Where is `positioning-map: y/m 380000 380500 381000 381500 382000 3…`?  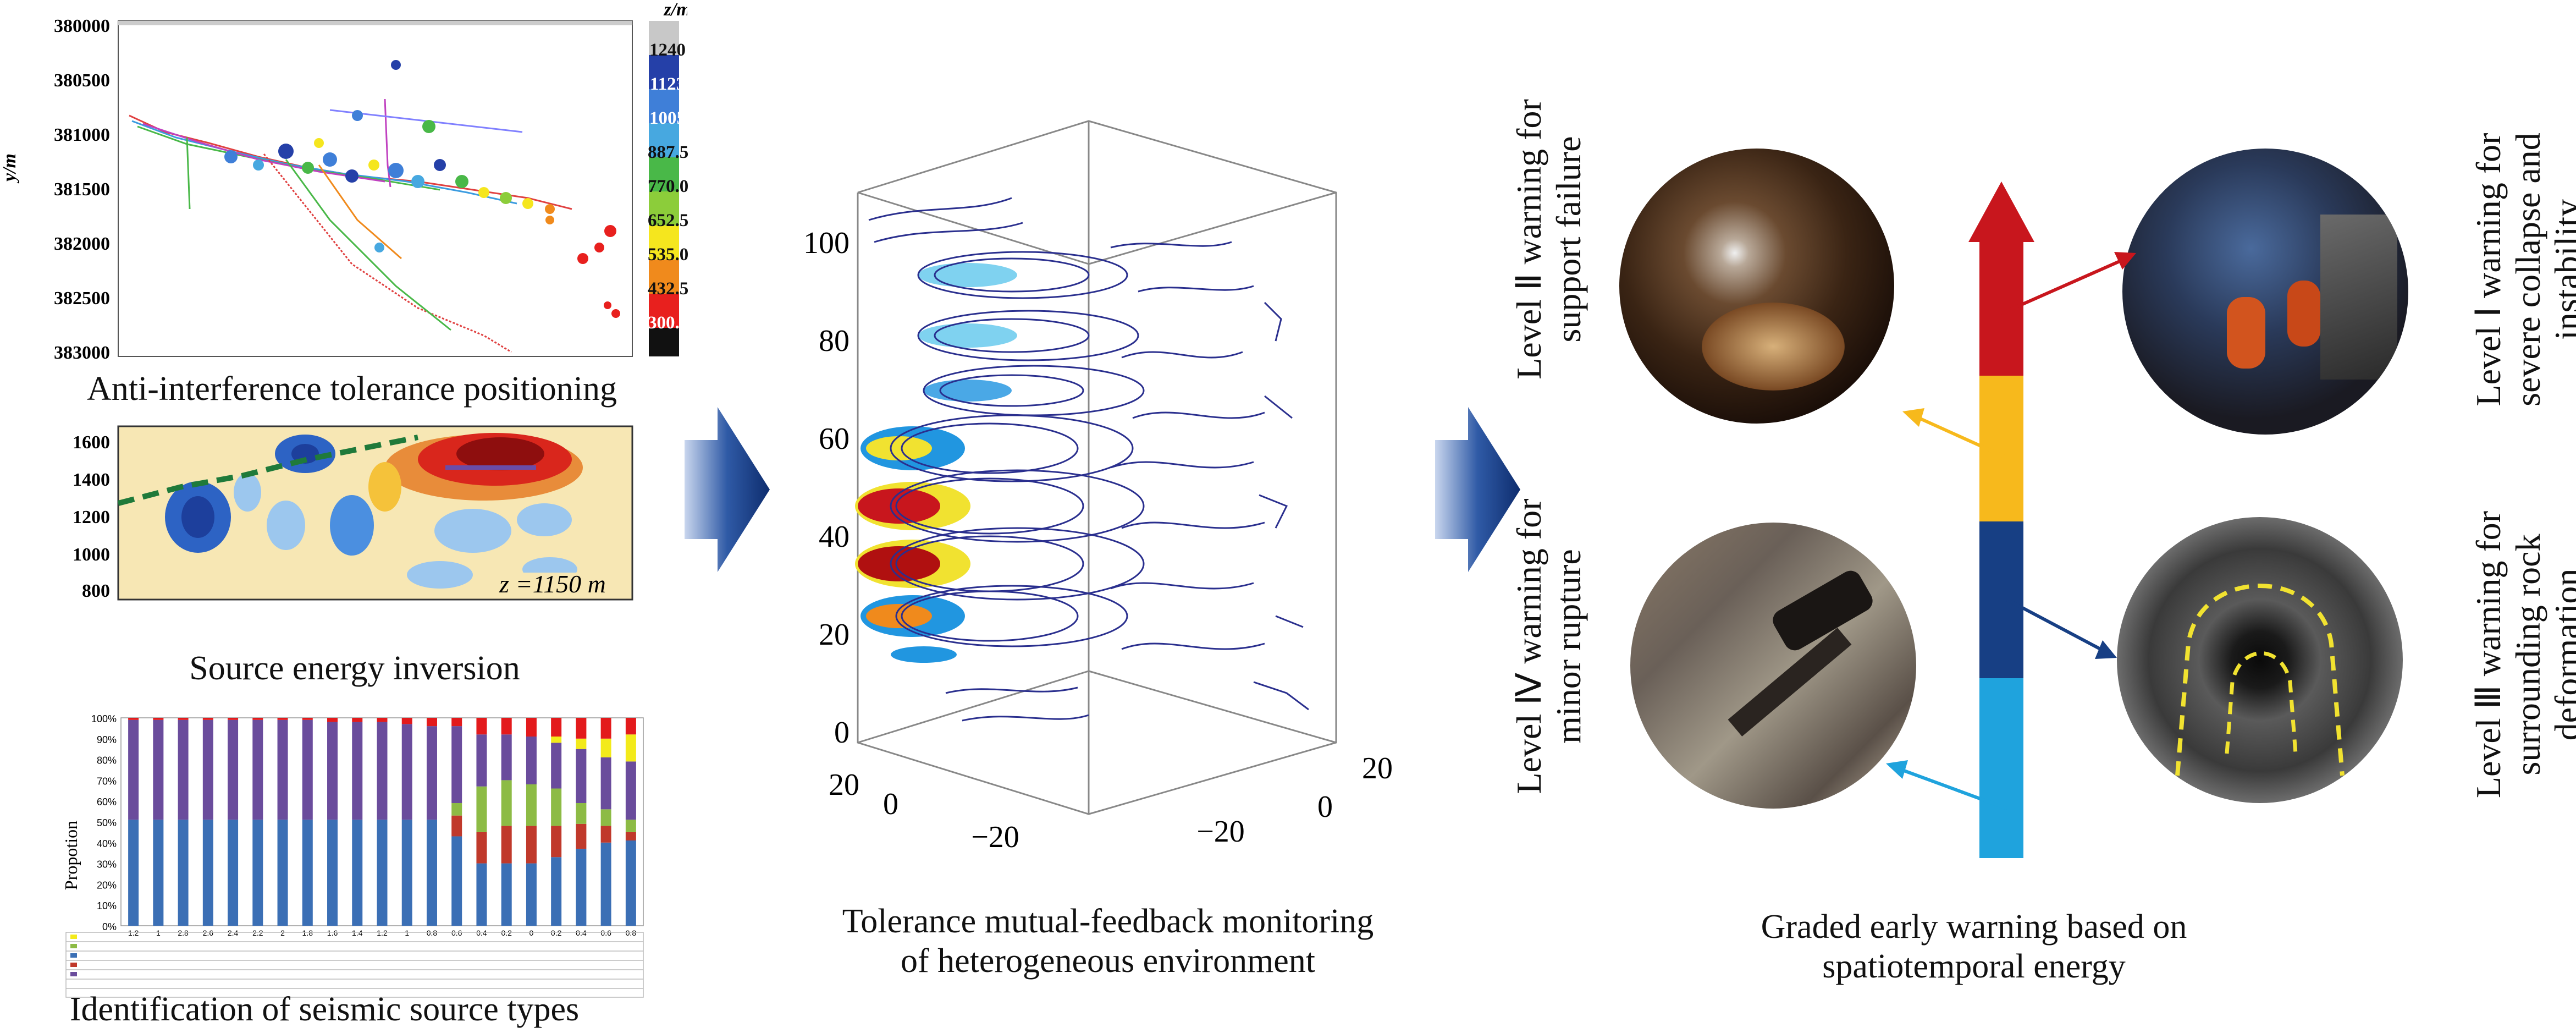
positioning-map: y/m 380000 380500 381000 381500 382000 3… is located at coordinates (343, 181).